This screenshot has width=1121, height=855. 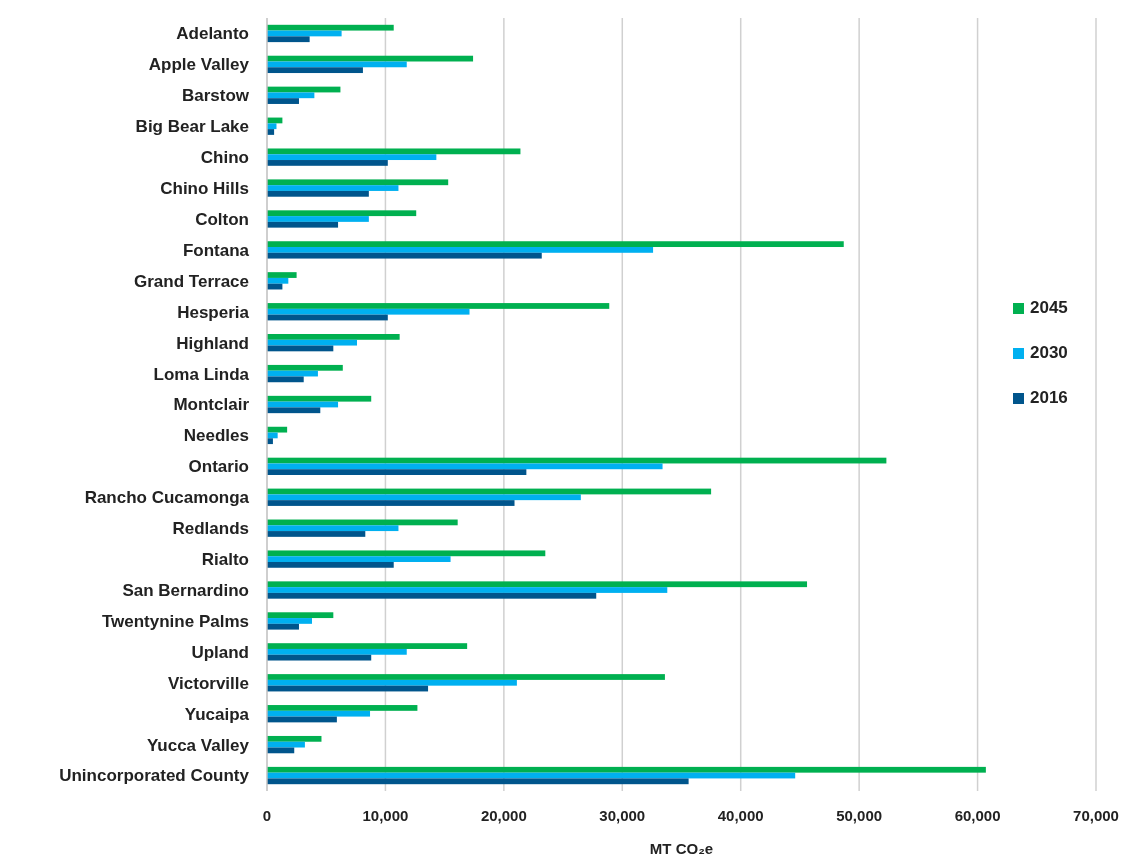 I want to click on x-tick-label: 0, so click(x=267, y=815).